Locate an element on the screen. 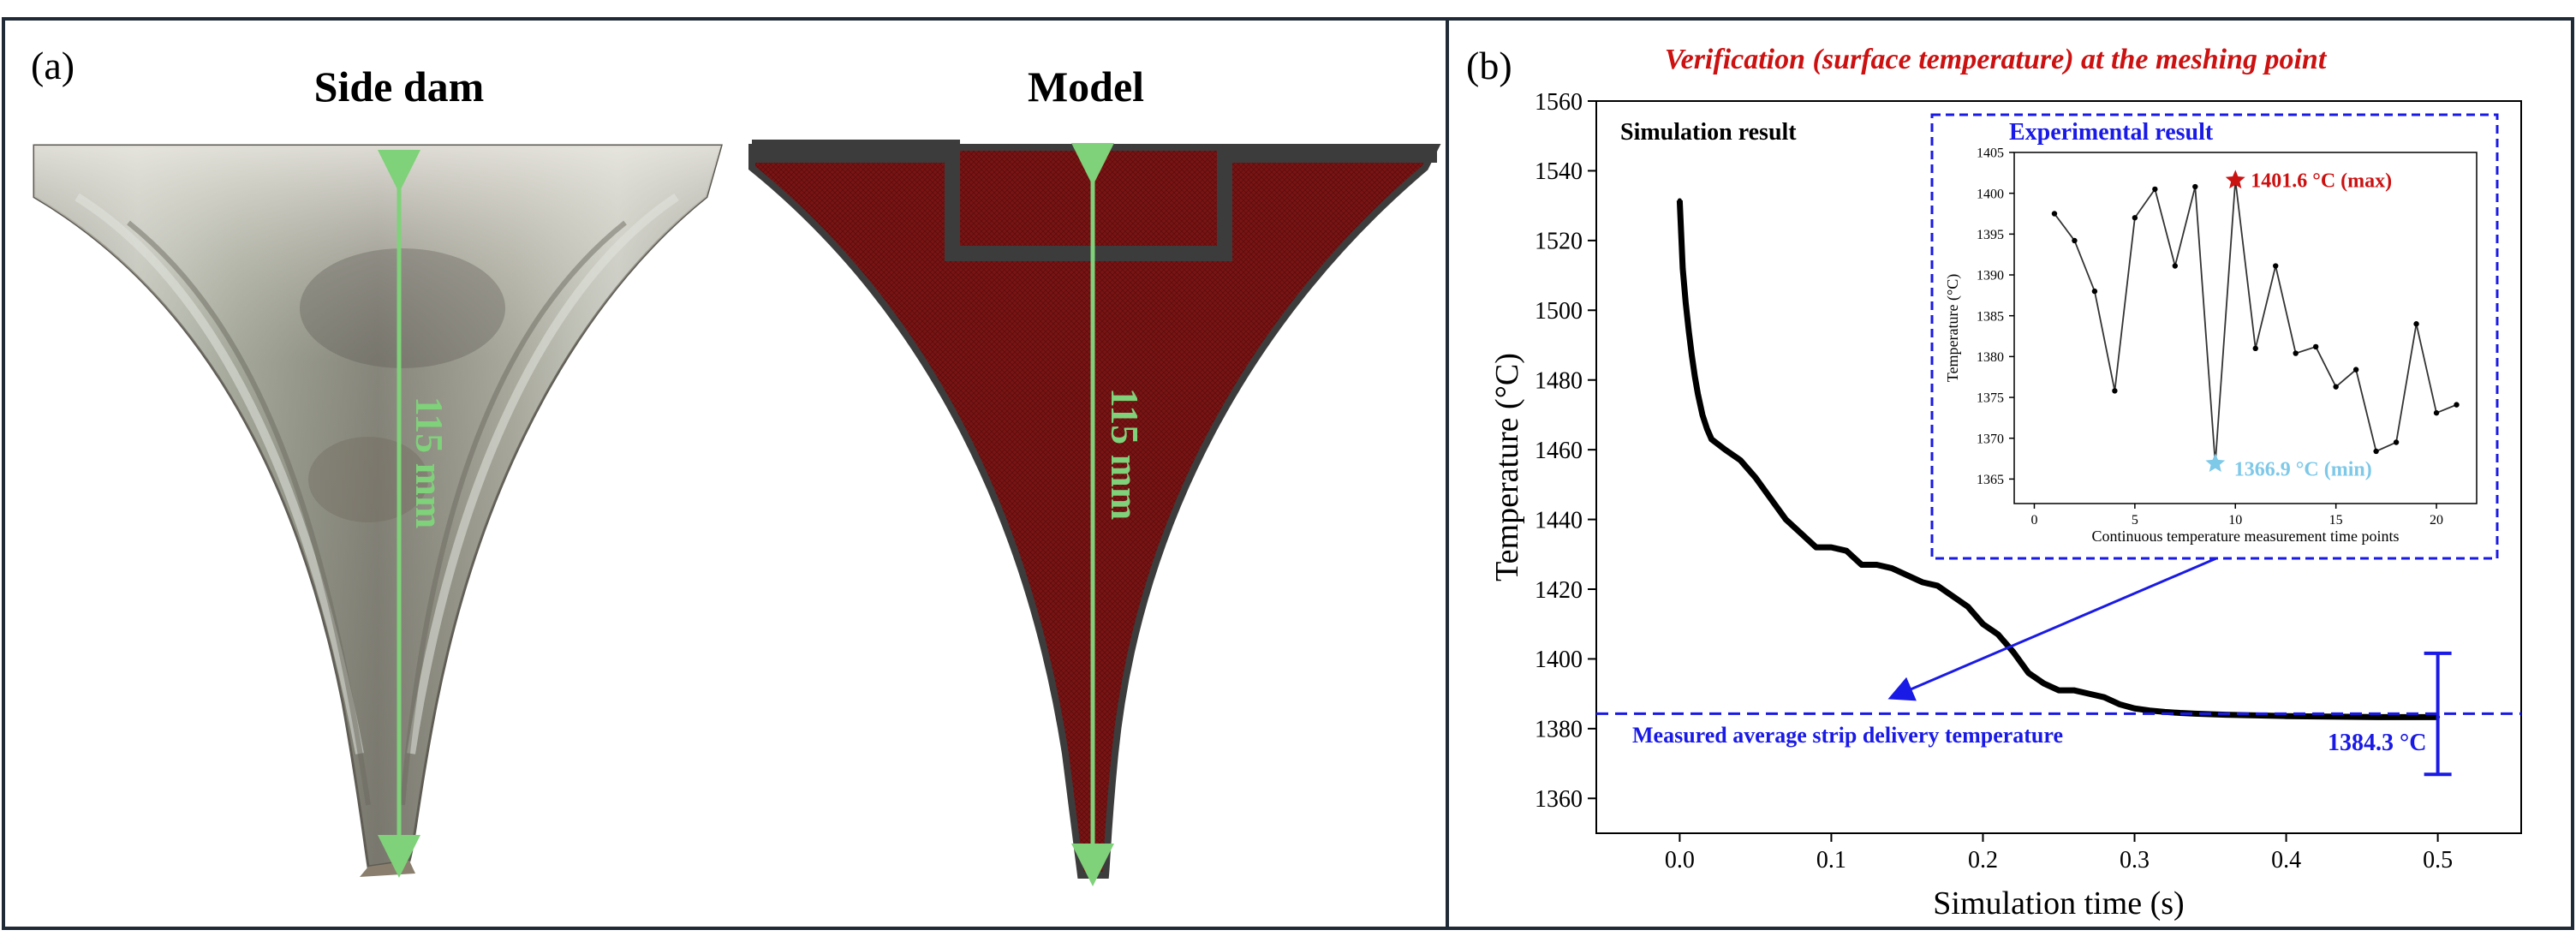 This screenshot has width=2576, height=948. model-dimension-label: 115 mm is located at coordinates (1125, 455).